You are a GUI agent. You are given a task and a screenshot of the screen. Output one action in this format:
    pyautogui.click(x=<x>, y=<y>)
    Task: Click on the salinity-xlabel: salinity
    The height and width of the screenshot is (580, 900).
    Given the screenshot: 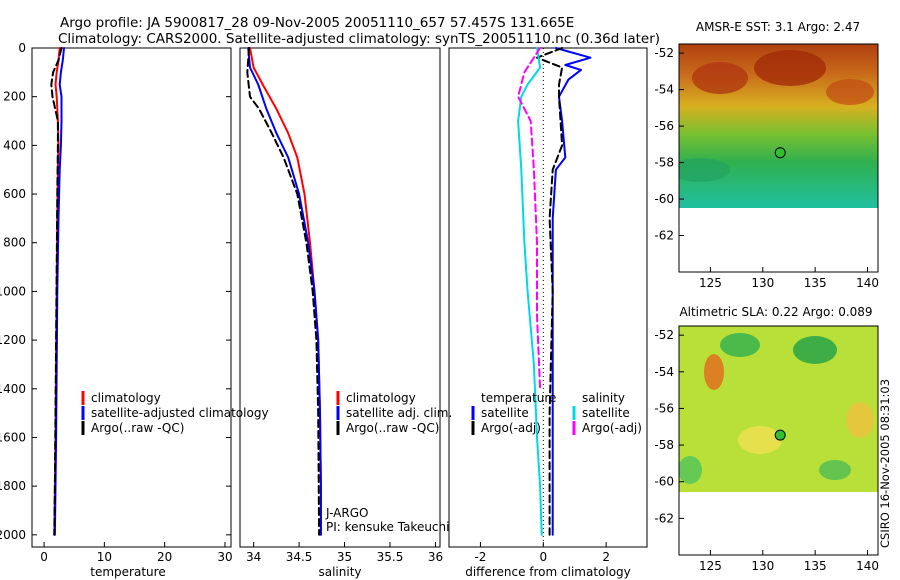 What is the action you would take?
    pyautogui.click(x=339, y=572)
    